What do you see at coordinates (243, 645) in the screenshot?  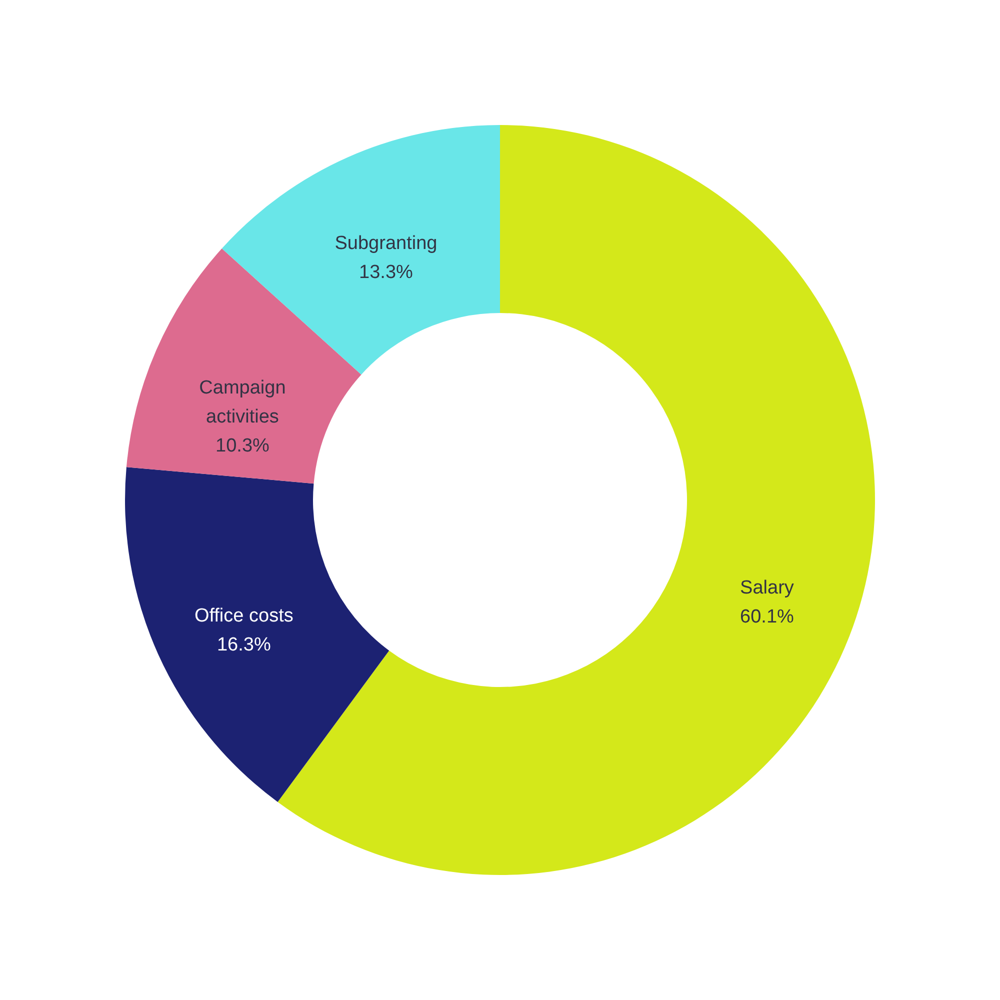 I see `data-label: 16.3%` at bounding box center [243, 645].